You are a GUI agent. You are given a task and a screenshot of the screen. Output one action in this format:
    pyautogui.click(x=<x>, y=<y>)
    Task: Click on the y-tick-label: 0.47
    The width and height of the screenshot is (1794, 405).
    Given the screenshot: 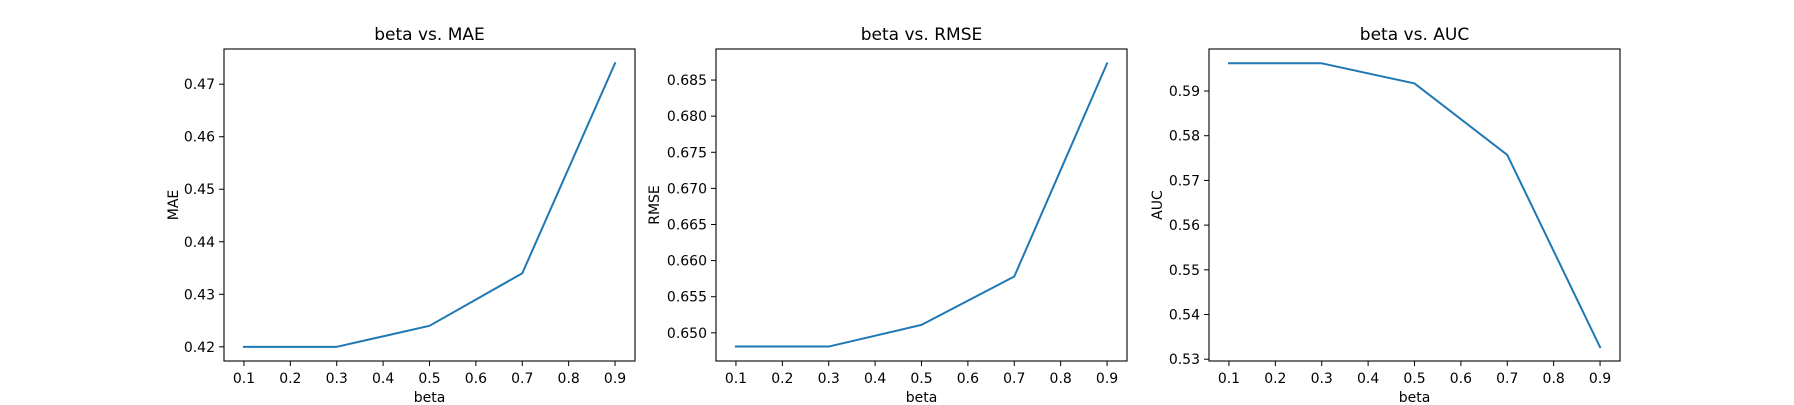 What is the action you would take?
    pyautogui.click(x=199, y=85)
    